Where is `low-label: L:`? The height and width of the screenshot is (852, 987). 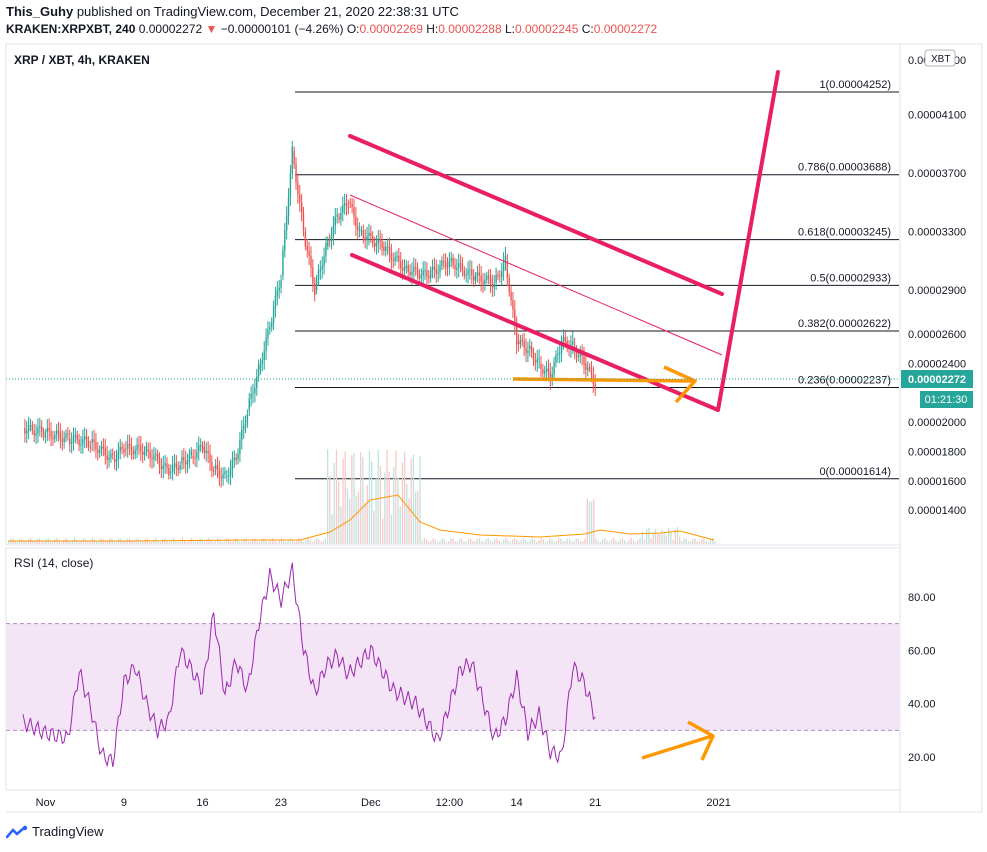
low-label: L: is located at coordinates (509, 29).